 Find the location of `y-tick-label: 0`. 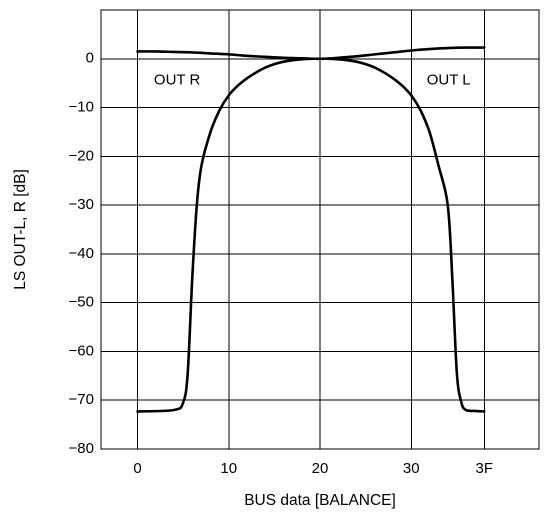

y-tick-label: 0 is located at coordinates (90, 58).